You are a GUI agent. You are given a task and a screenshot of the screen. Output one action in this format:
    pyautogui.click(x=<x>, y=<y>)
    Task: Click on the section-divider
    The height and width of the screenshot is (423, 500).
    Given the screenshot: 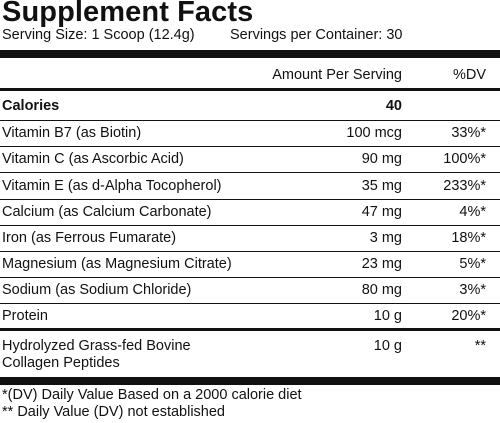 What is the action you would take?
    pyautogui.click(x=250, y=329)
    